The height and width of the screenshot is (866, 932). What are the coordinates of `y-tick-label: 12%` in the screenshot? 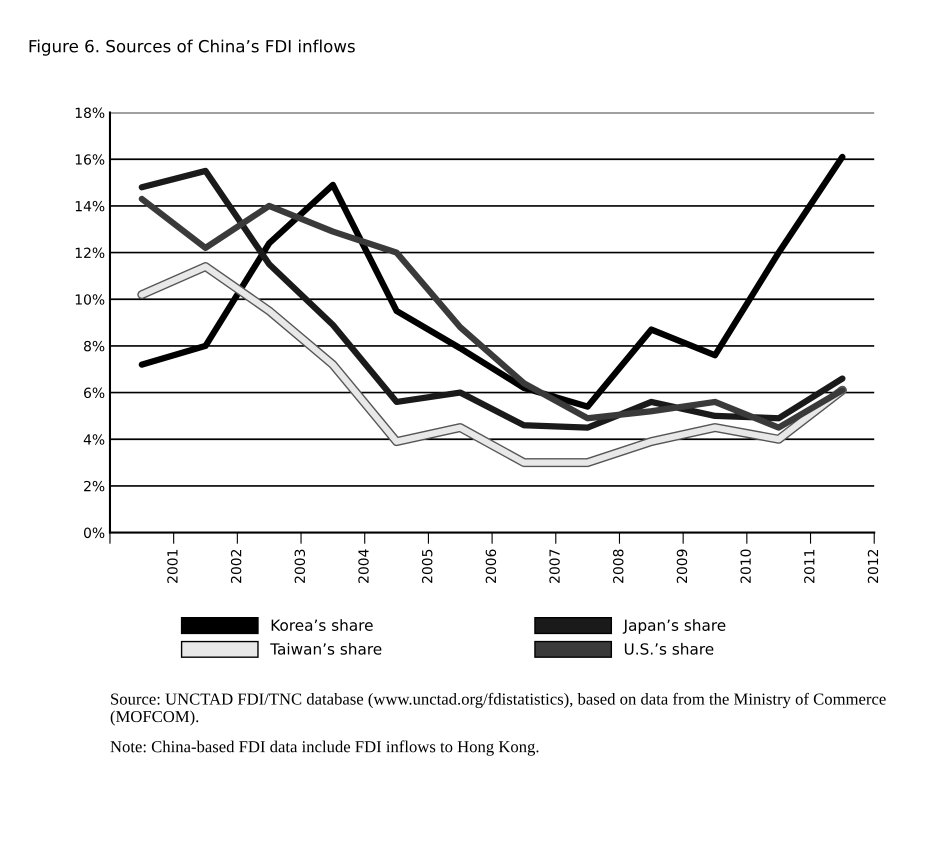 It's located at (90, 253).